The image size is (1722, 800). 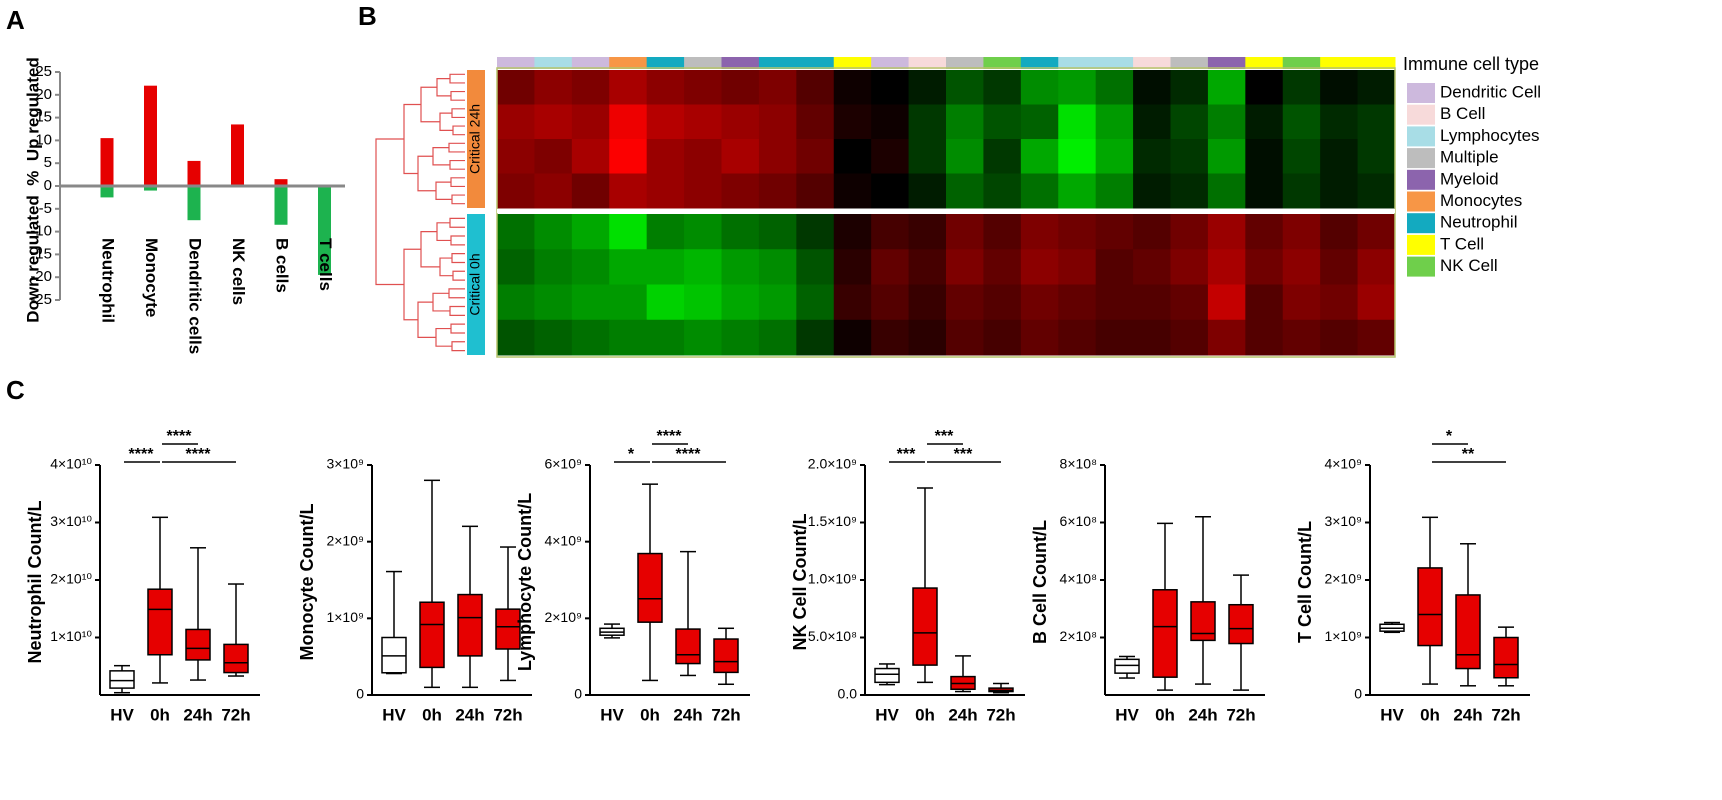 I want to click on y-tick-label: 20, so click(x=43, y=94).